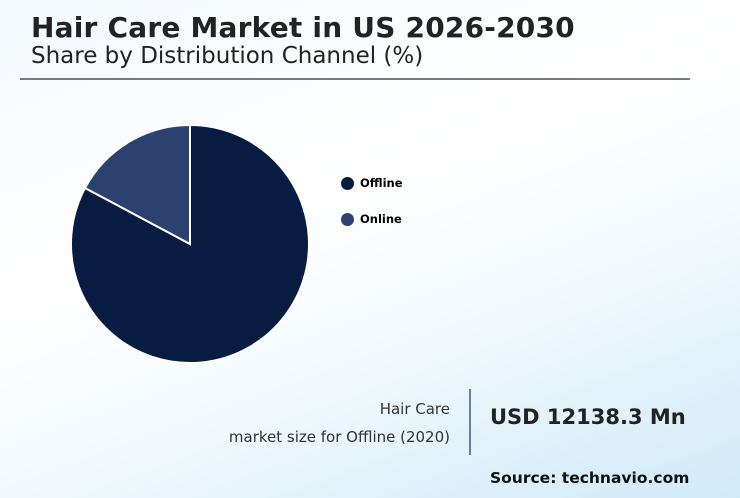 The image size is (740, 498). What do you see at coordinates (590, 478) in the screenshot?
I see `source-credit: Source: technavio.com` at bounding box center [590, 478].